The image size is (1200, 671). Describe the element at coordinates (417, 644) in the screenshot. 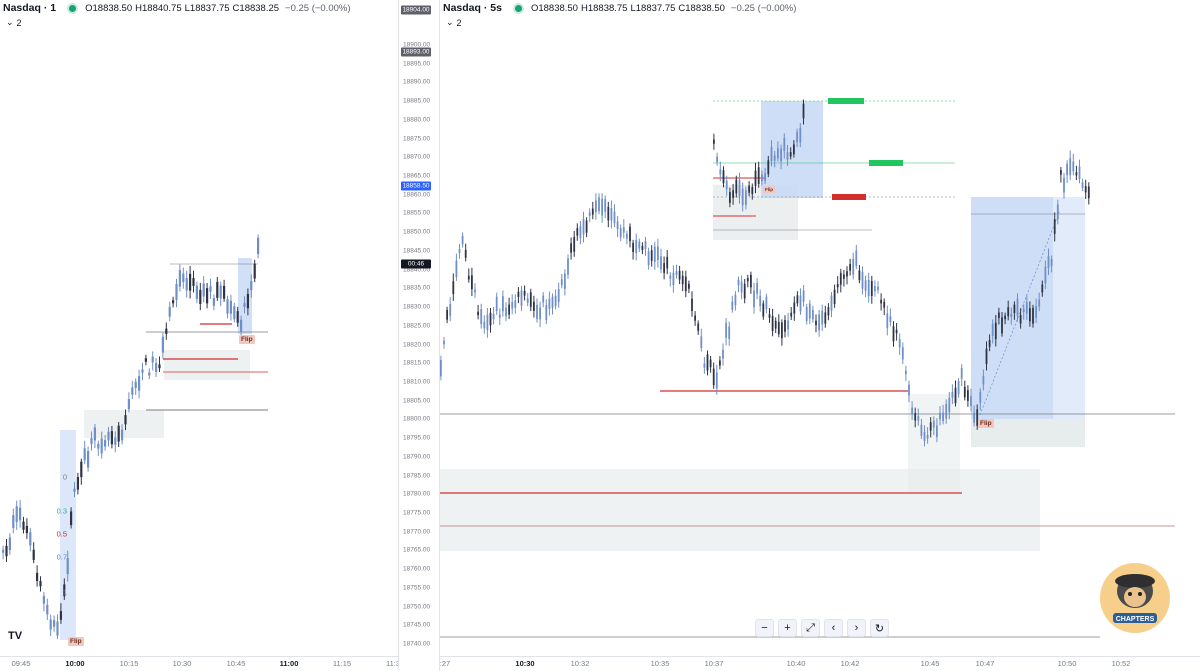

I see `price-tick-label: 18740.00` at that location.